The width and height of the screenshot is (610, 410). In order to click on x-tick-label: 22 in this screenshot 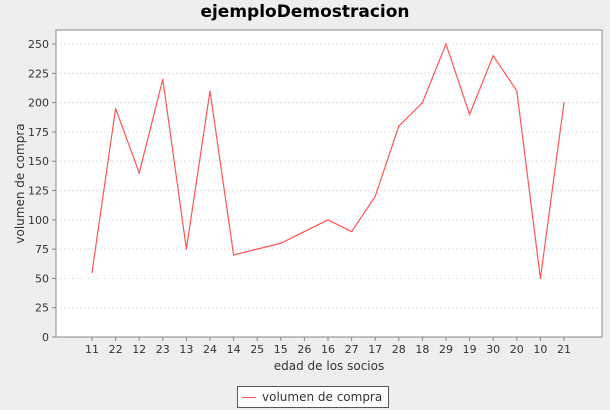, I will do `click(116, 349)`.